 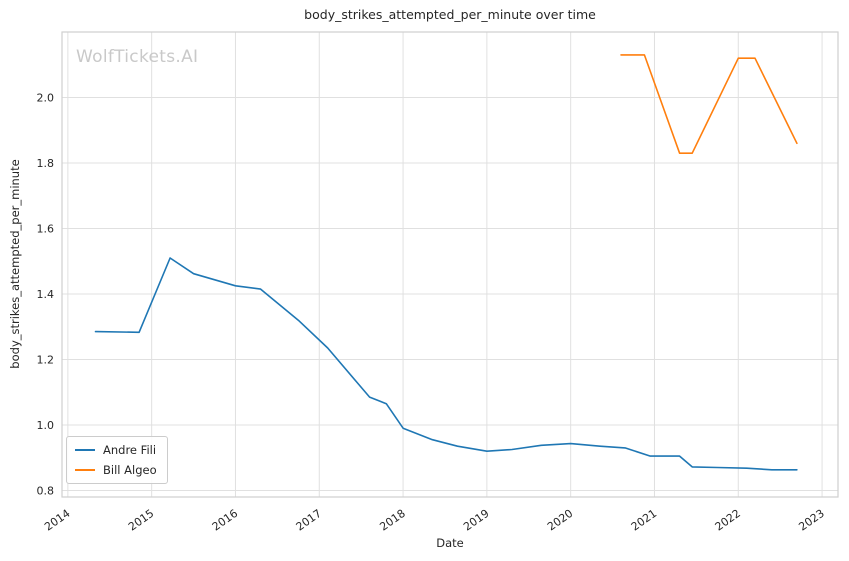 I want to click on legend-item-bill-algeo: Bill Algeo, so click(x=116, y=470).